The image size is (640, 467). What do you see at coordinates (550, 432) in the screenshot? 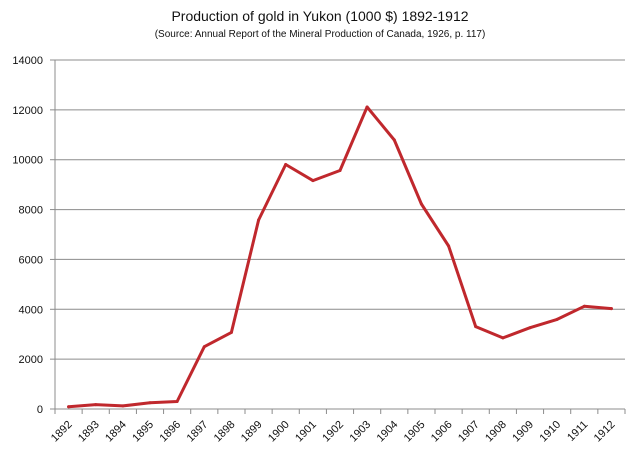
I see `x-tick-label: 1910` at bounding box center [550, 432].